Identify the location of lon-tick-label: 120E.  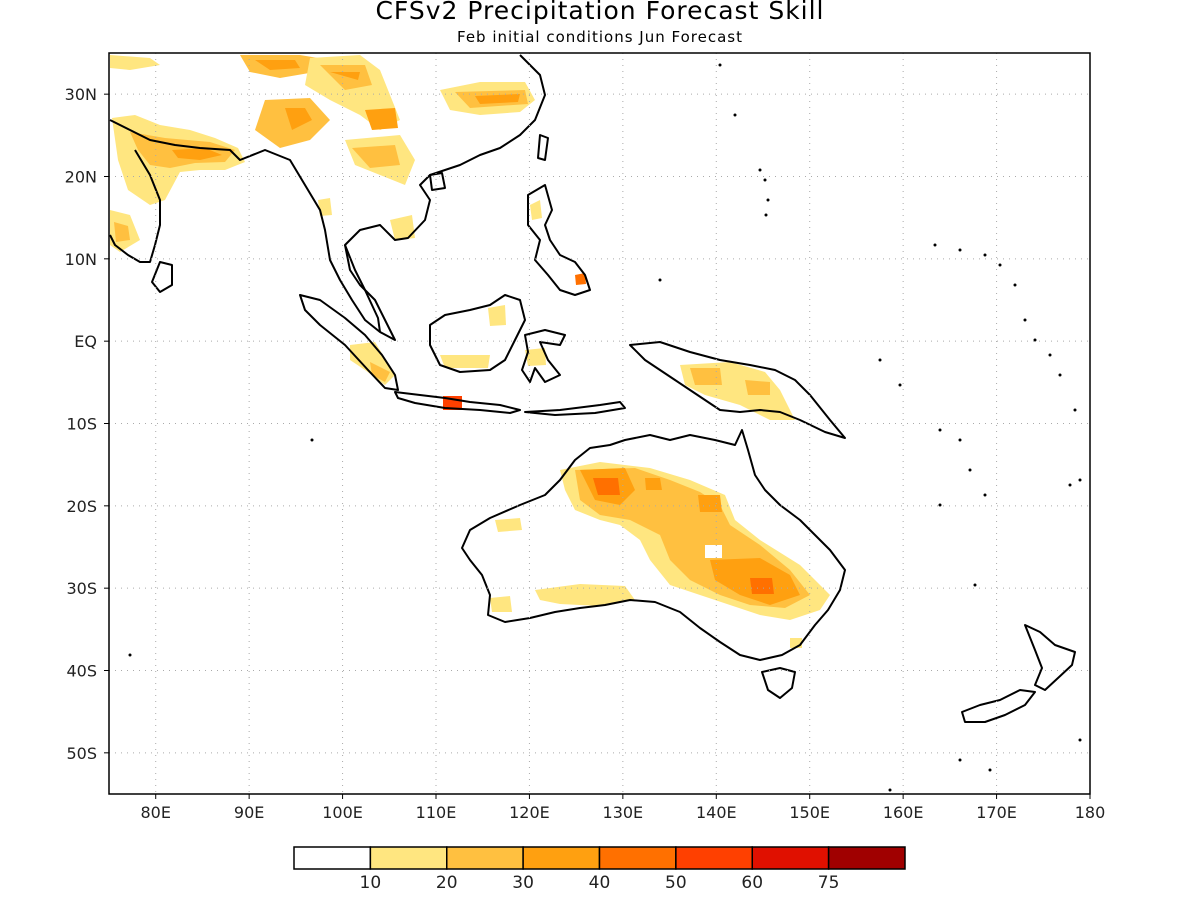
(529, 812).